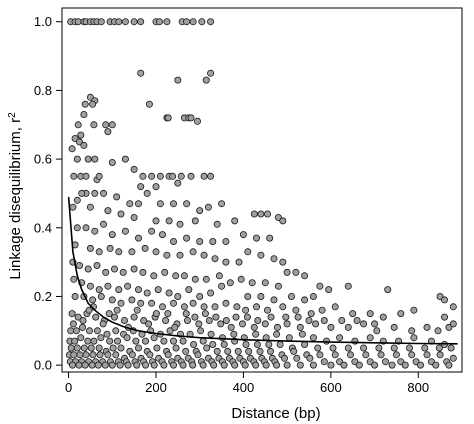  What do you see at coordinates (43, 90) in the screenshot?
I see `y-tick-label: 0.8` at bounding box center [43, 90].